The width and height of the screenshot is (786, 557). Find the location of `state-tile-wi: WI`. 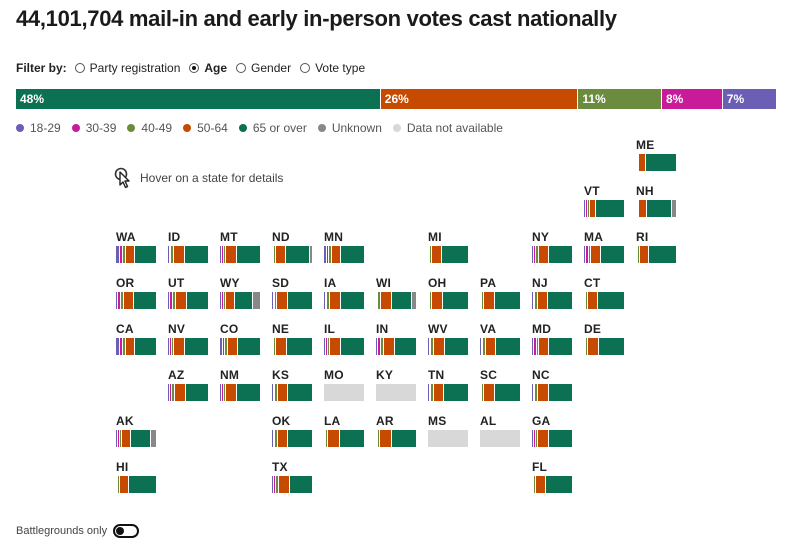

state-tile-wi: WI is located at coordinates (396, 296).